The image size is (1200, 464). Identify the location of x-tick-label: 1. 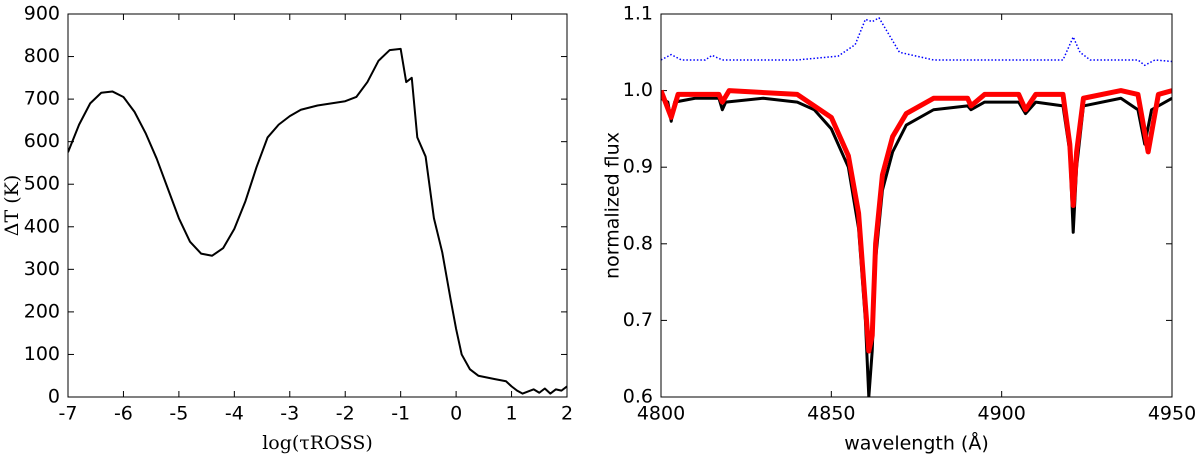
(512, 414).